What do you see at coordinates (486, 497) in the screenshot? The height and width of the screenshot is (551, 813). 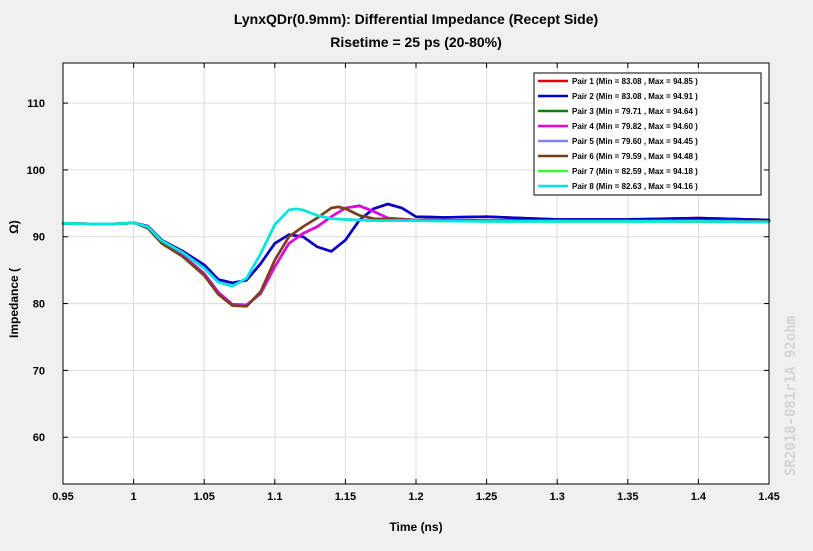 I see `x-tick-label: 1.25` at bounding box center [486, 497].